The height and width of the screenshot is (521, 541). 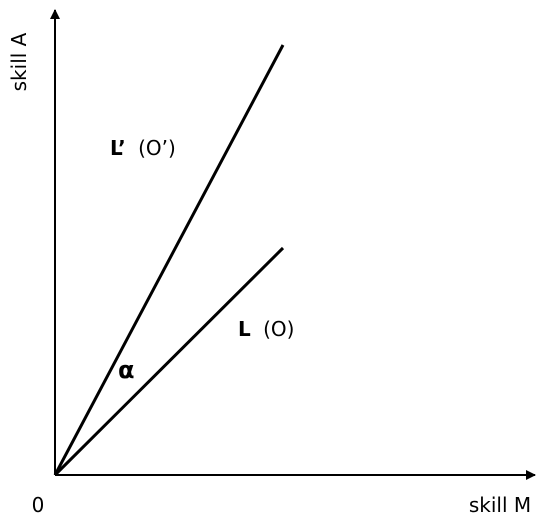 What do you see at coordinates (500, 505) in the screenshot?
I see `x-axis-label: skill M` at bounding box center [500, 505].